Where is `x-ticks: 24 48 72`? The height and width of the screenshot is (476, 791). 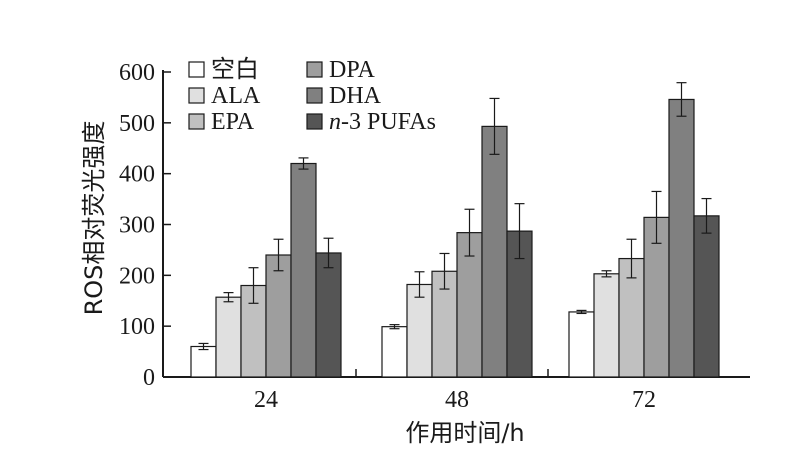
x-ticks: 24 48 72 is located at coordinates (455, 391).